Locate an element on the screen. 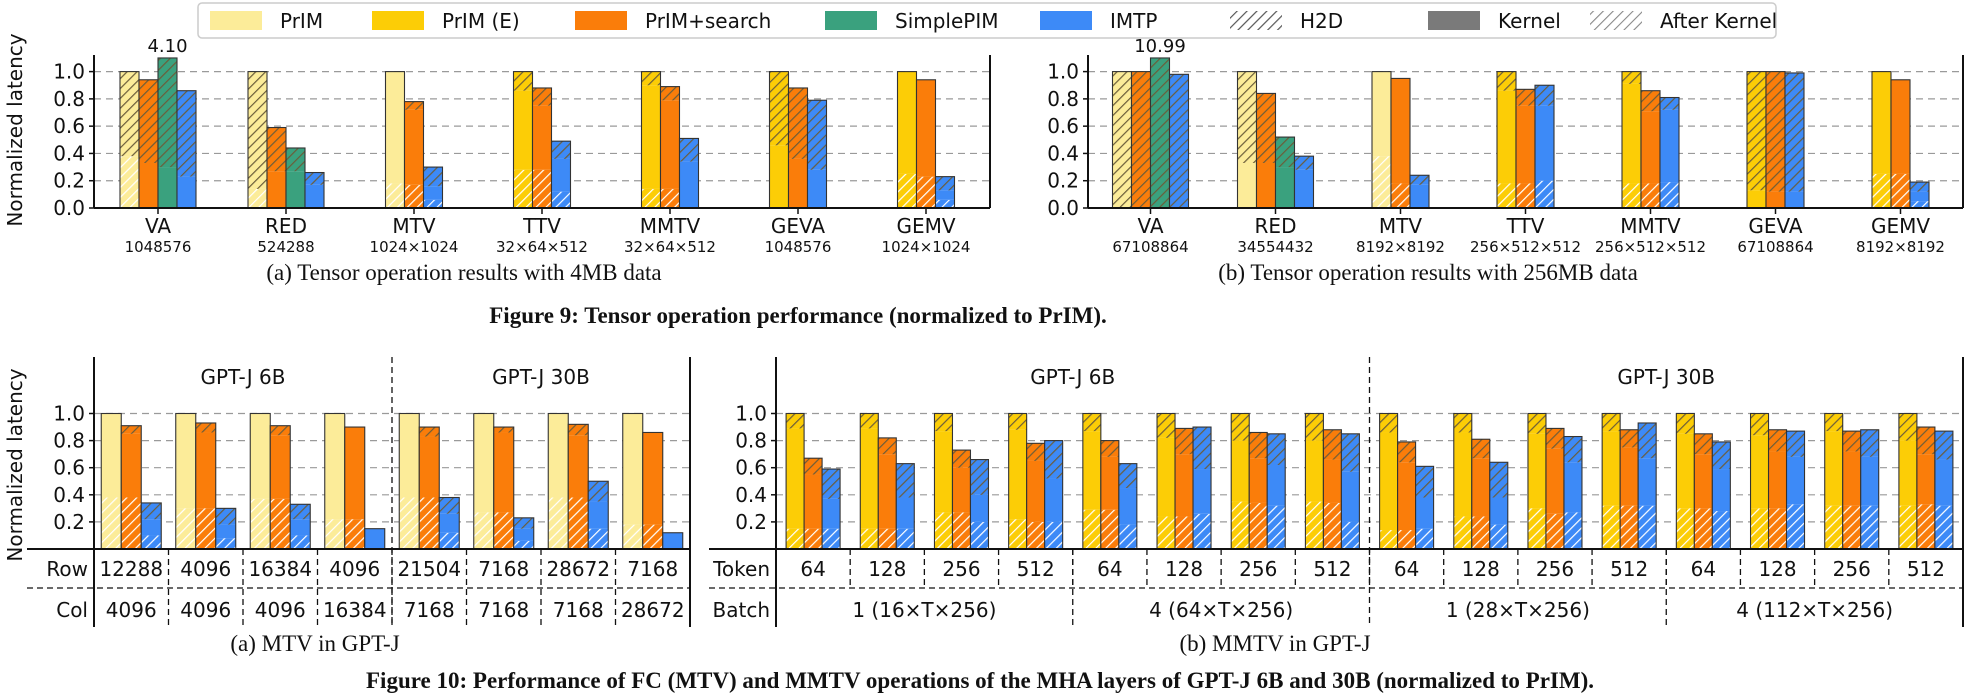 The image size is (1971, 699). fig10b-group-8-bar-imtp-ker is located at coordinates (1350, 496).